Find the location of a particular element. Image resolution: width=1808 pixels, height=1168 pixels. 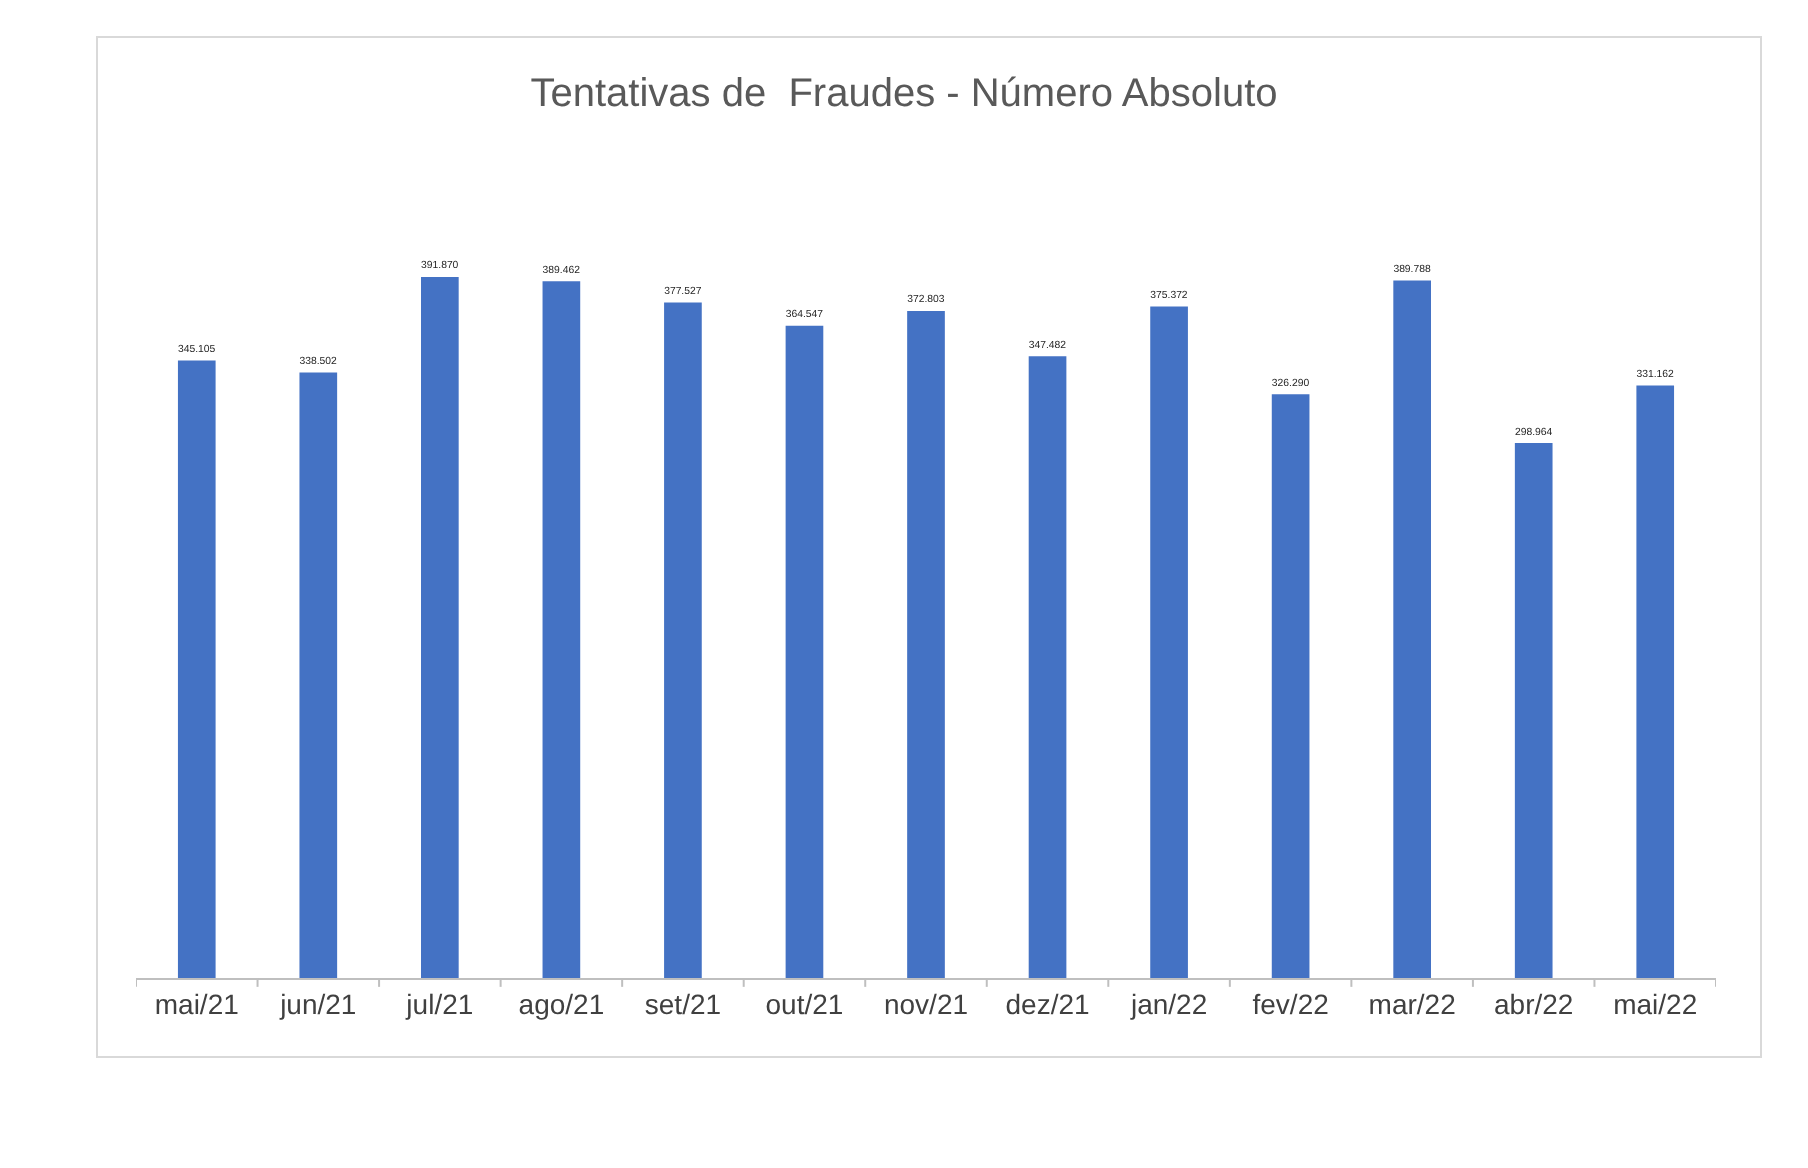

x-tick-label: mar/22 is located at coordinates (1412, 1003).